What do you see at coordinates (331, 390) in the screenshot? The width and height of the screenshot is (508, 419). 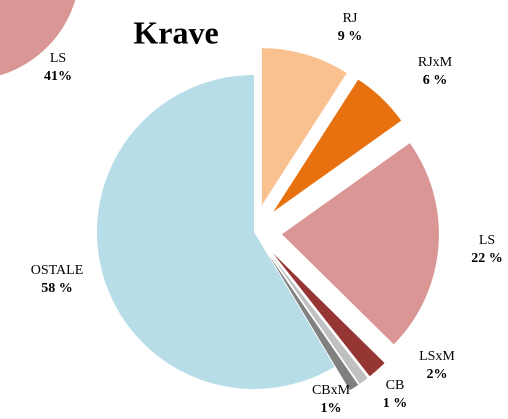 I see `slice-label: CBxM` at bounding box center [331, 390].